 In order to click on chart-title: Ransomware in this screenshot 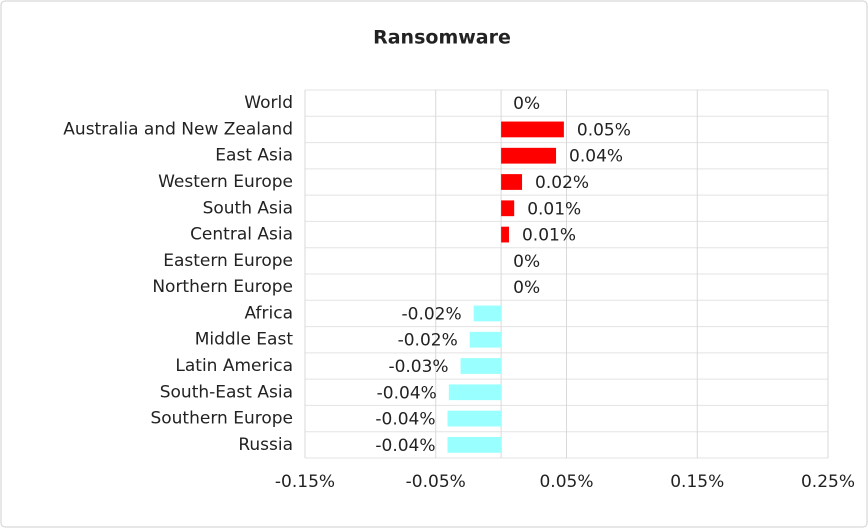, I will do `click(442, 38)`.